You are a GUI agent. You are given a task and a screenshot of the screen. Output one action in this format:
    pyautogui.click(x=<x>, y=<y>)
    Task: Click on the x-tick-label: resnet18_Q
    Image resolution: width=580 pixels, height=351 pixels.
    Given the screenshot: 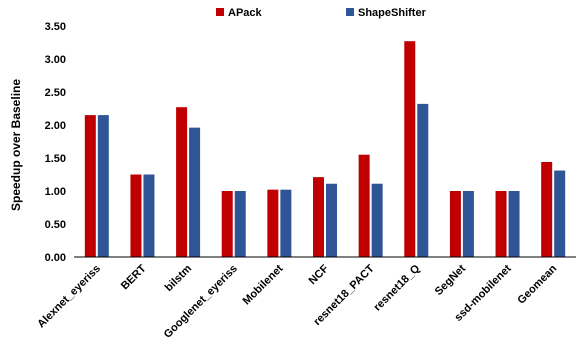 What is the action you would take?
    pyautogui.click(x=397, y=287)
    